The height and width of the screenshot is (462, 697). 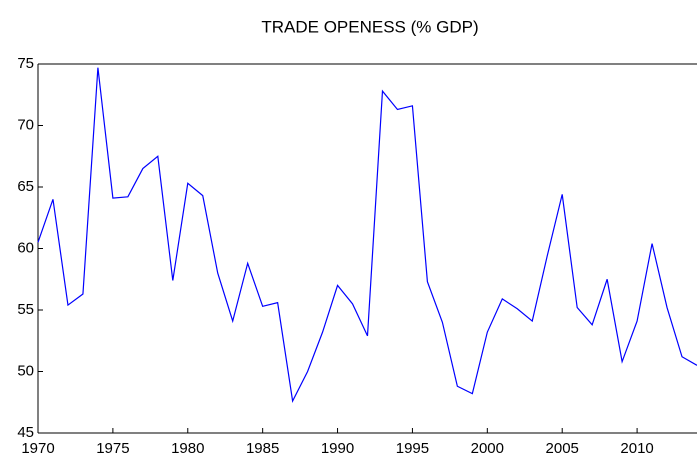 I want to click on y-tick-label: 50, so click(x=25, y=370).